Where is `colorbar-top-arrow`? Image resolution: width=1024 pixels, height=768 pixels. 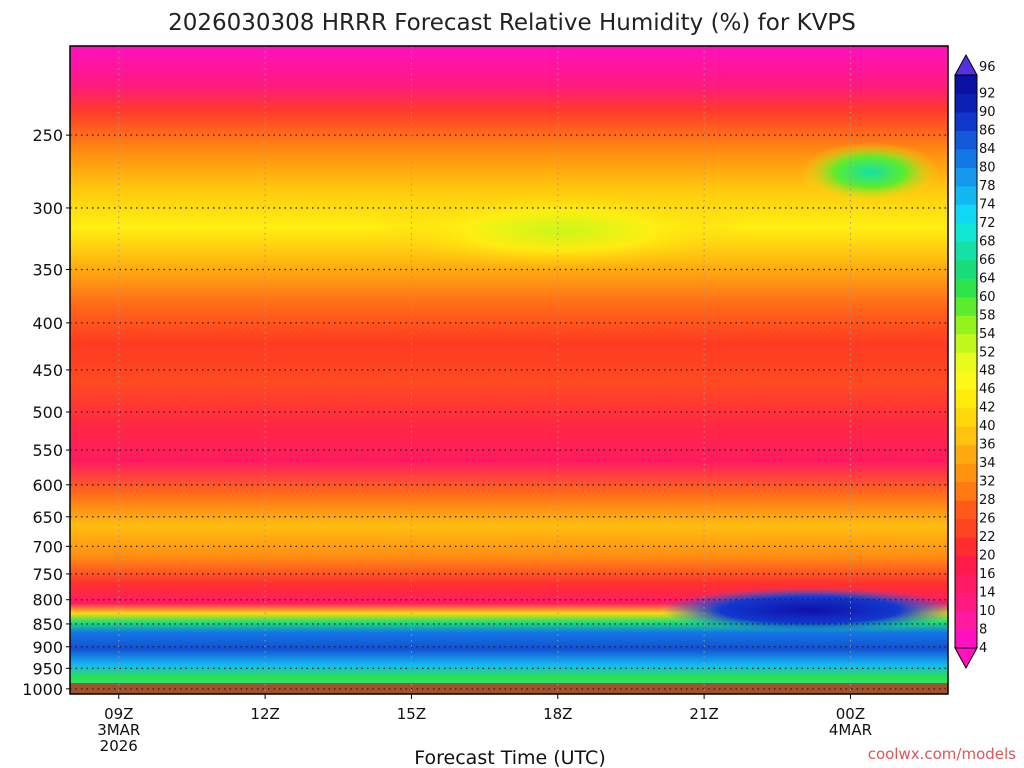
colorbar-top-arrow is located at coordinates (966, 64).